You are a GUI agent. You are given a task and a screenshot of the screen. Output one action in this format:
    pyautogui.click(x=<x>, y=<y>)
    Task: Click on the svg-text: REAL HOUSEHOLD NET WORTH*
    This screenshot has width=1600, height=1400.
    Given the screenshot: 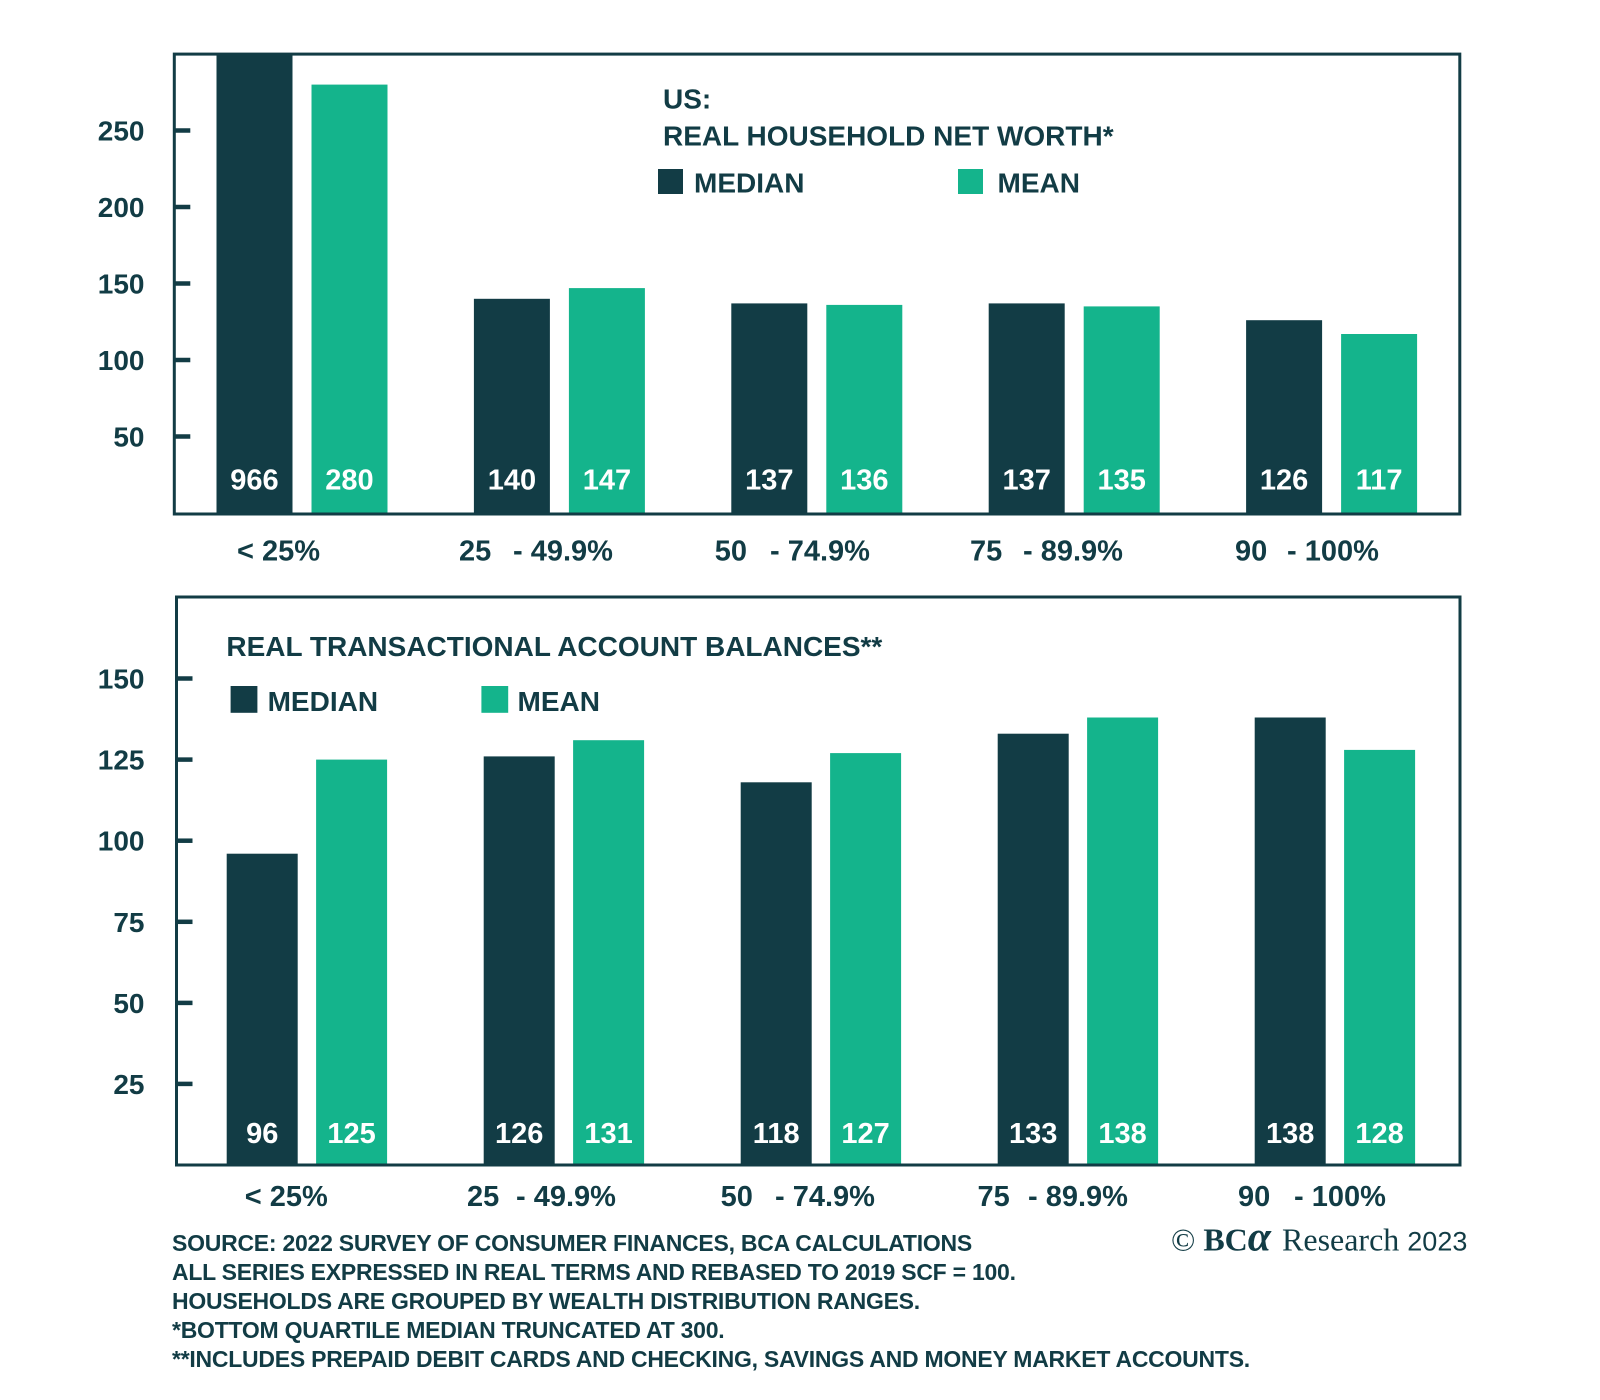 What is the action you would take?
    pyautogui.click(x=888, y=136)
    